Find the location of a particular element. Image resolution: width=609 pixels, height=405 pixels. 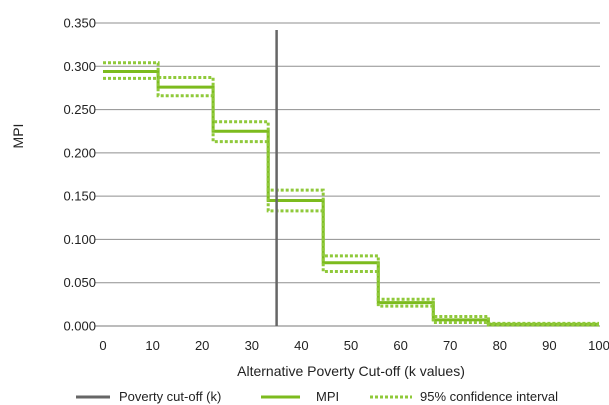

y-tick-label: 0.200 is located at coordinates (79, 152).